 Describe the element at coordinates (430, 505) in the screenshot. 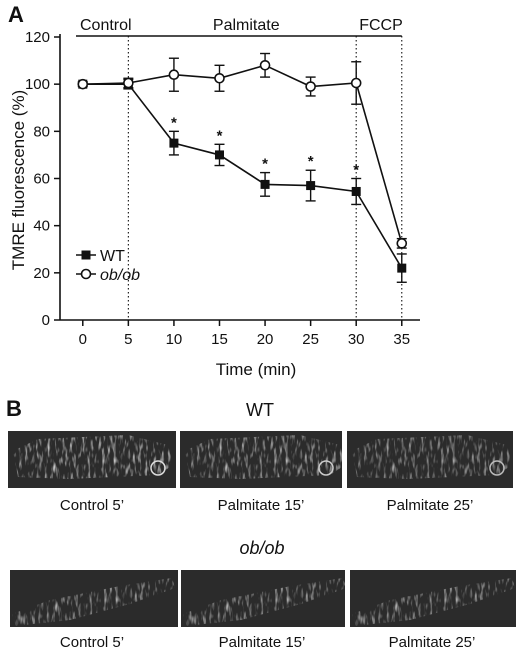

I see `wt-caption-3: Palmitate 25’` at that location.